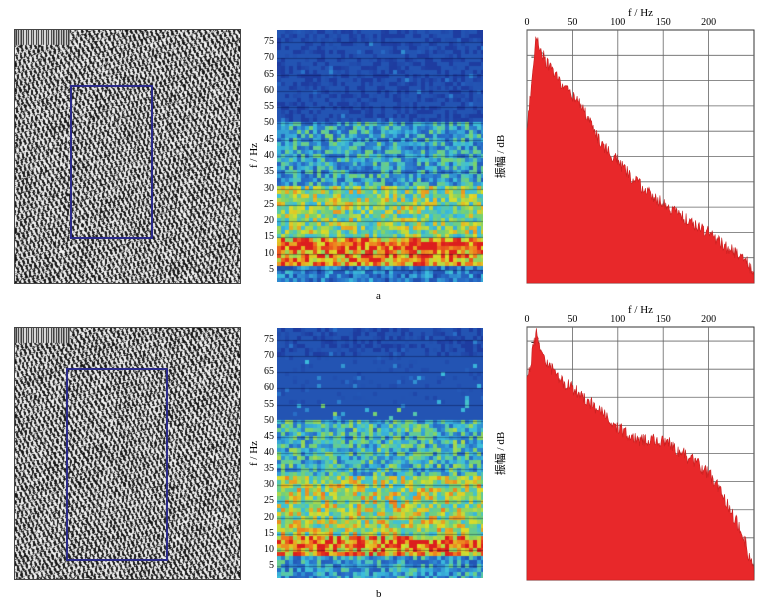 This screenshot has height=603, width=767. Describe the element at coordinates (379, 594) in the screenshot. I see `panel-label-b: b` at that location.